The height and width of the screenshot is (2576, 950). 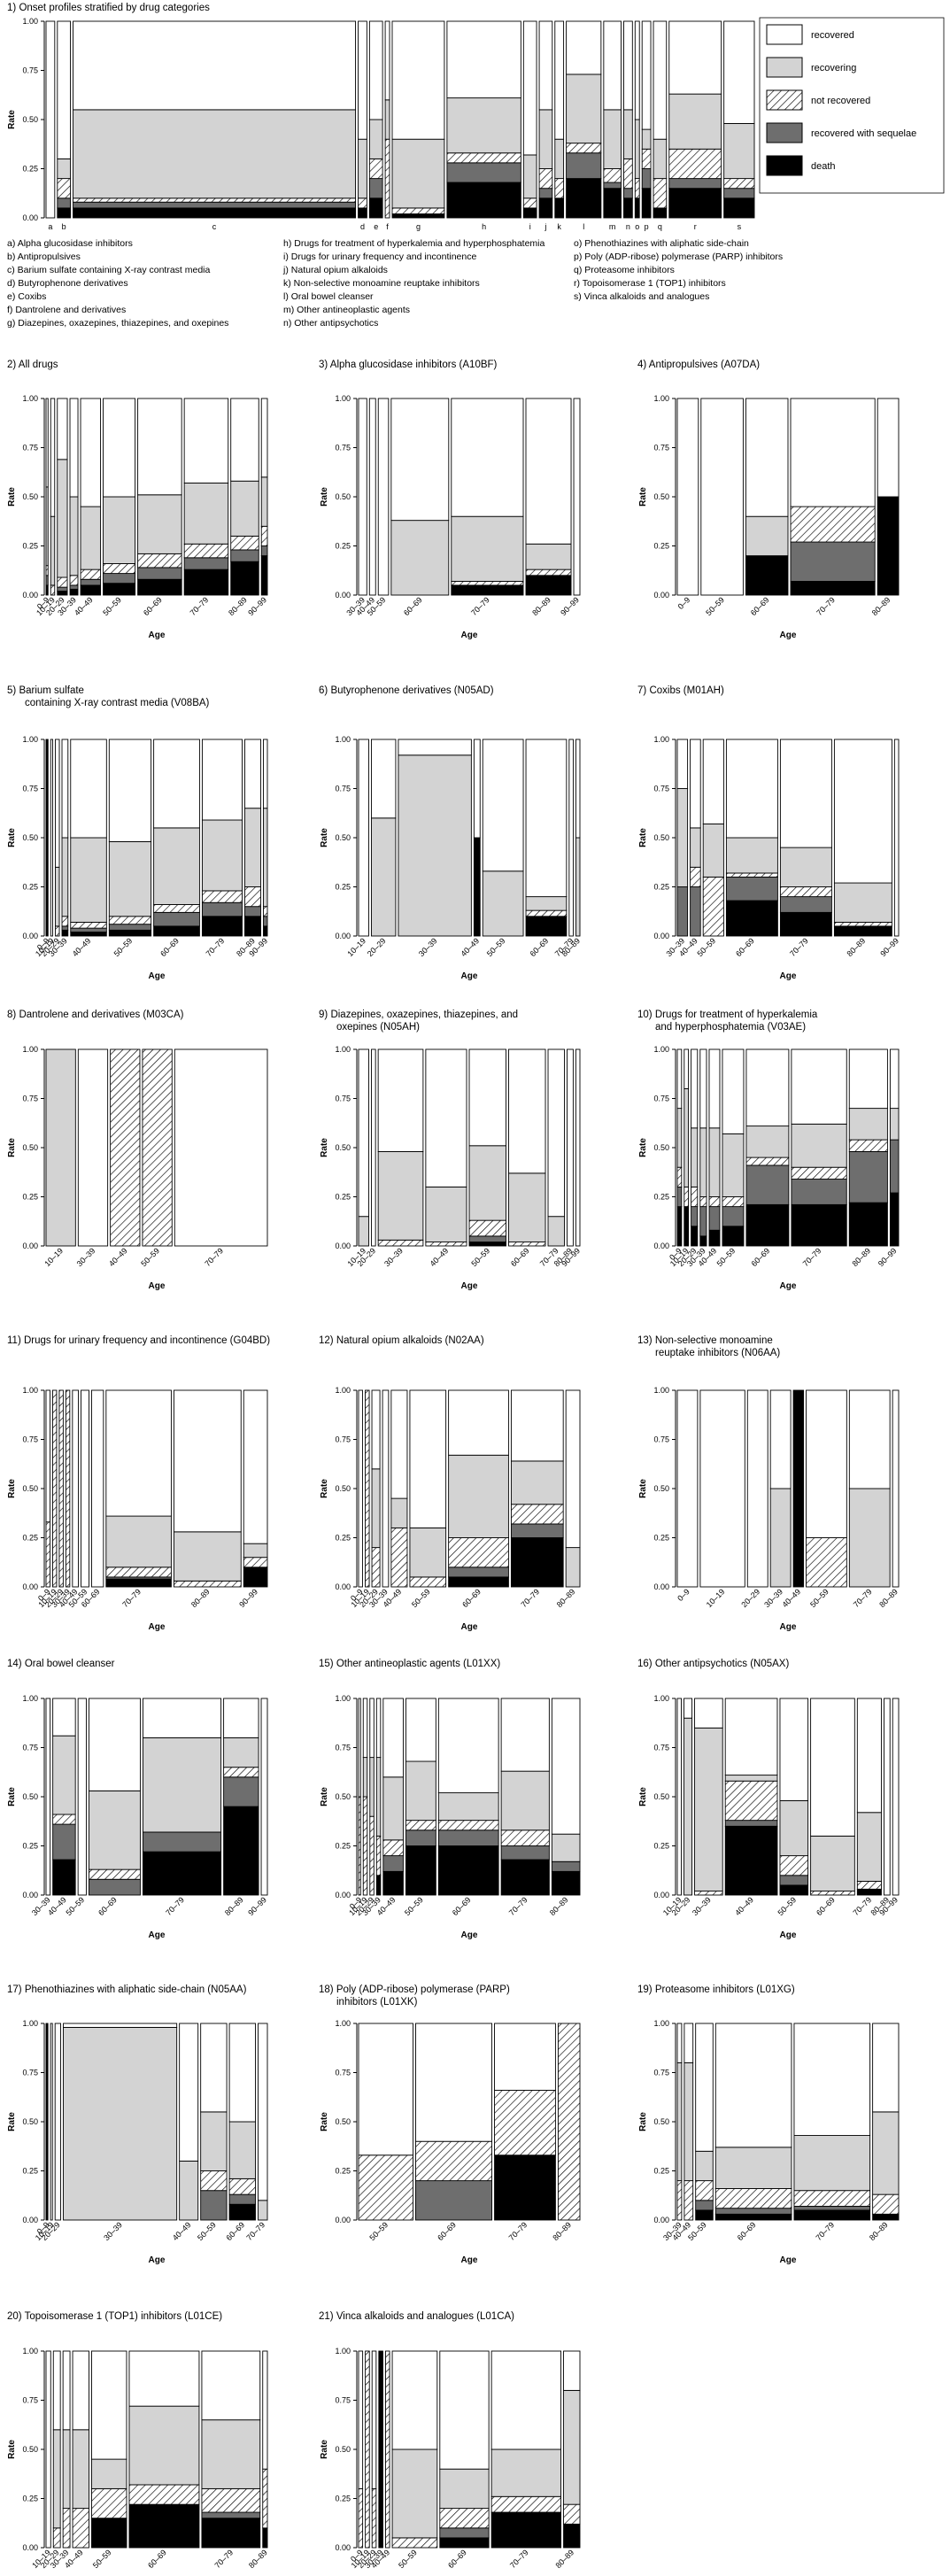 I want to click on drug-key-name: Other antineoplastic agents, so click(x=354, y=310).